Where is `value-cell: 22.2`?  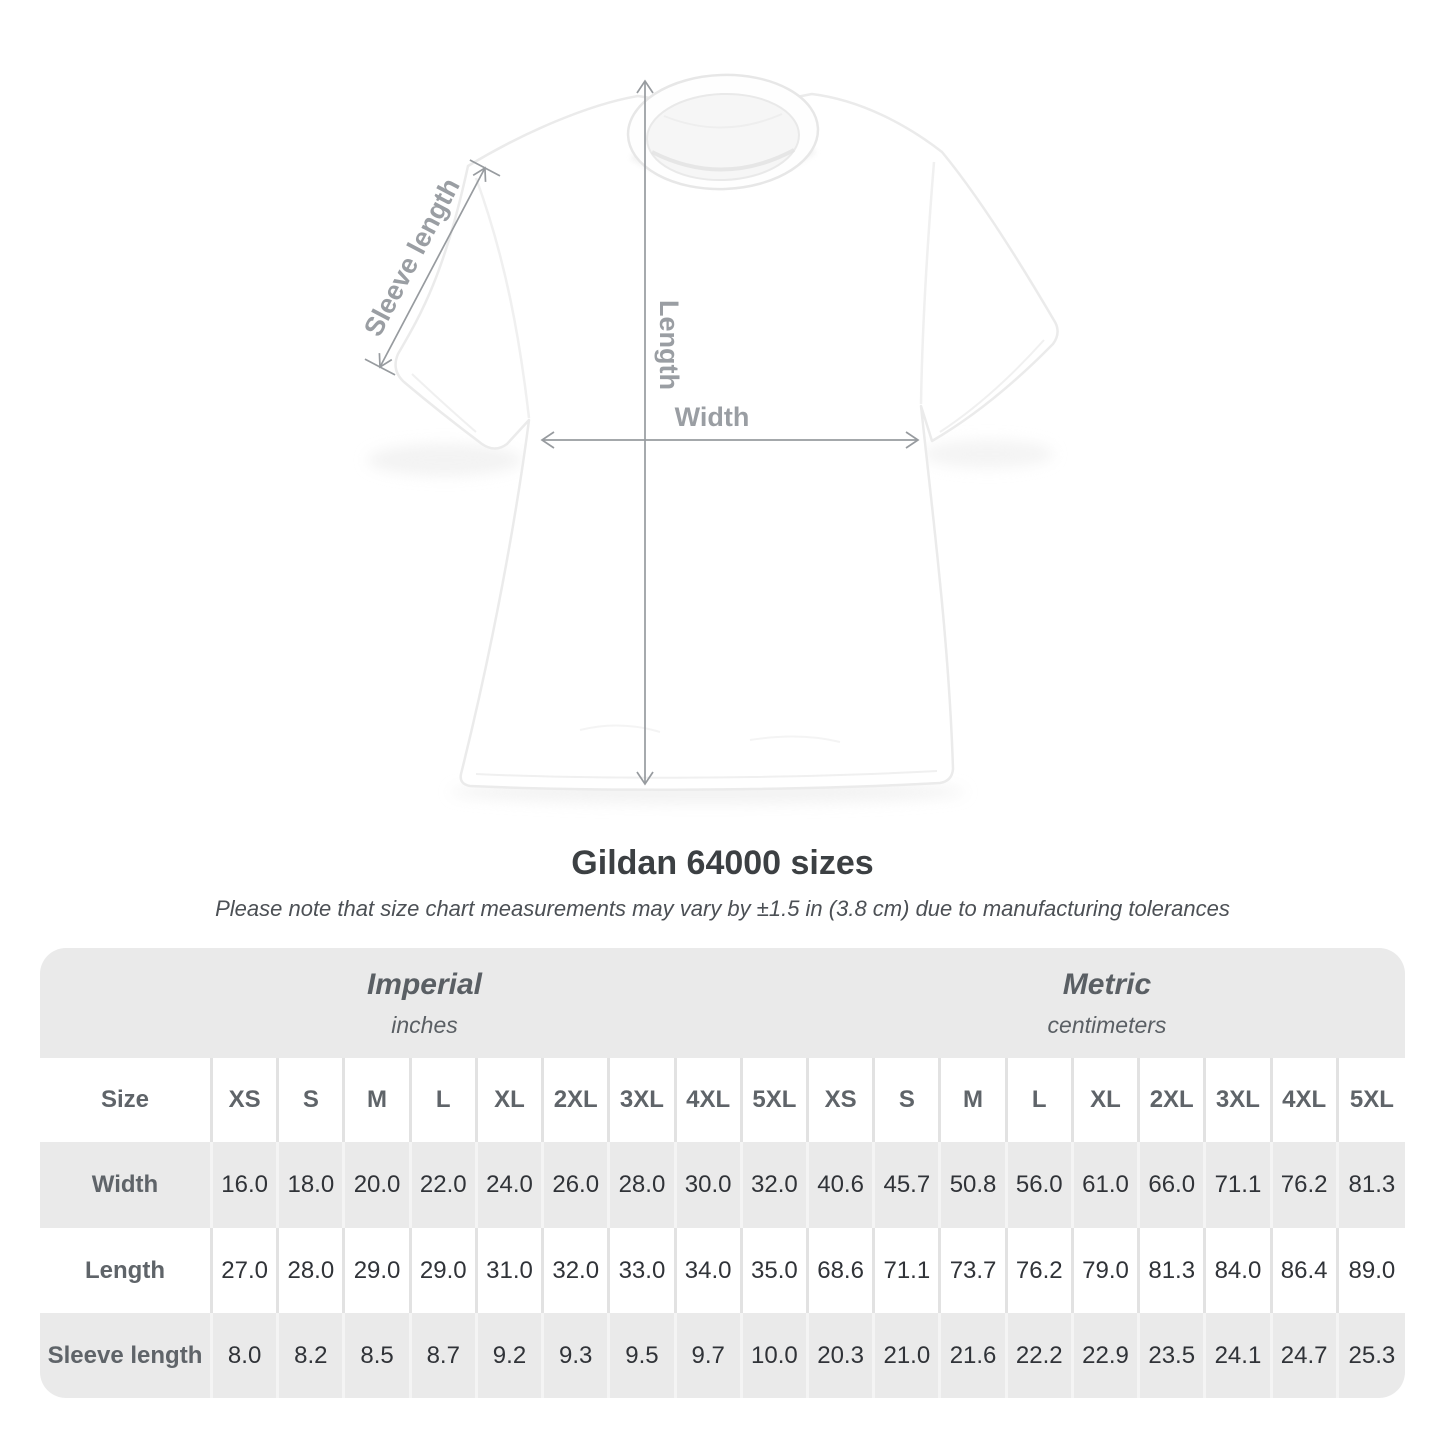 value-cell: 22.2 is located at coordinates (1040, 1355).